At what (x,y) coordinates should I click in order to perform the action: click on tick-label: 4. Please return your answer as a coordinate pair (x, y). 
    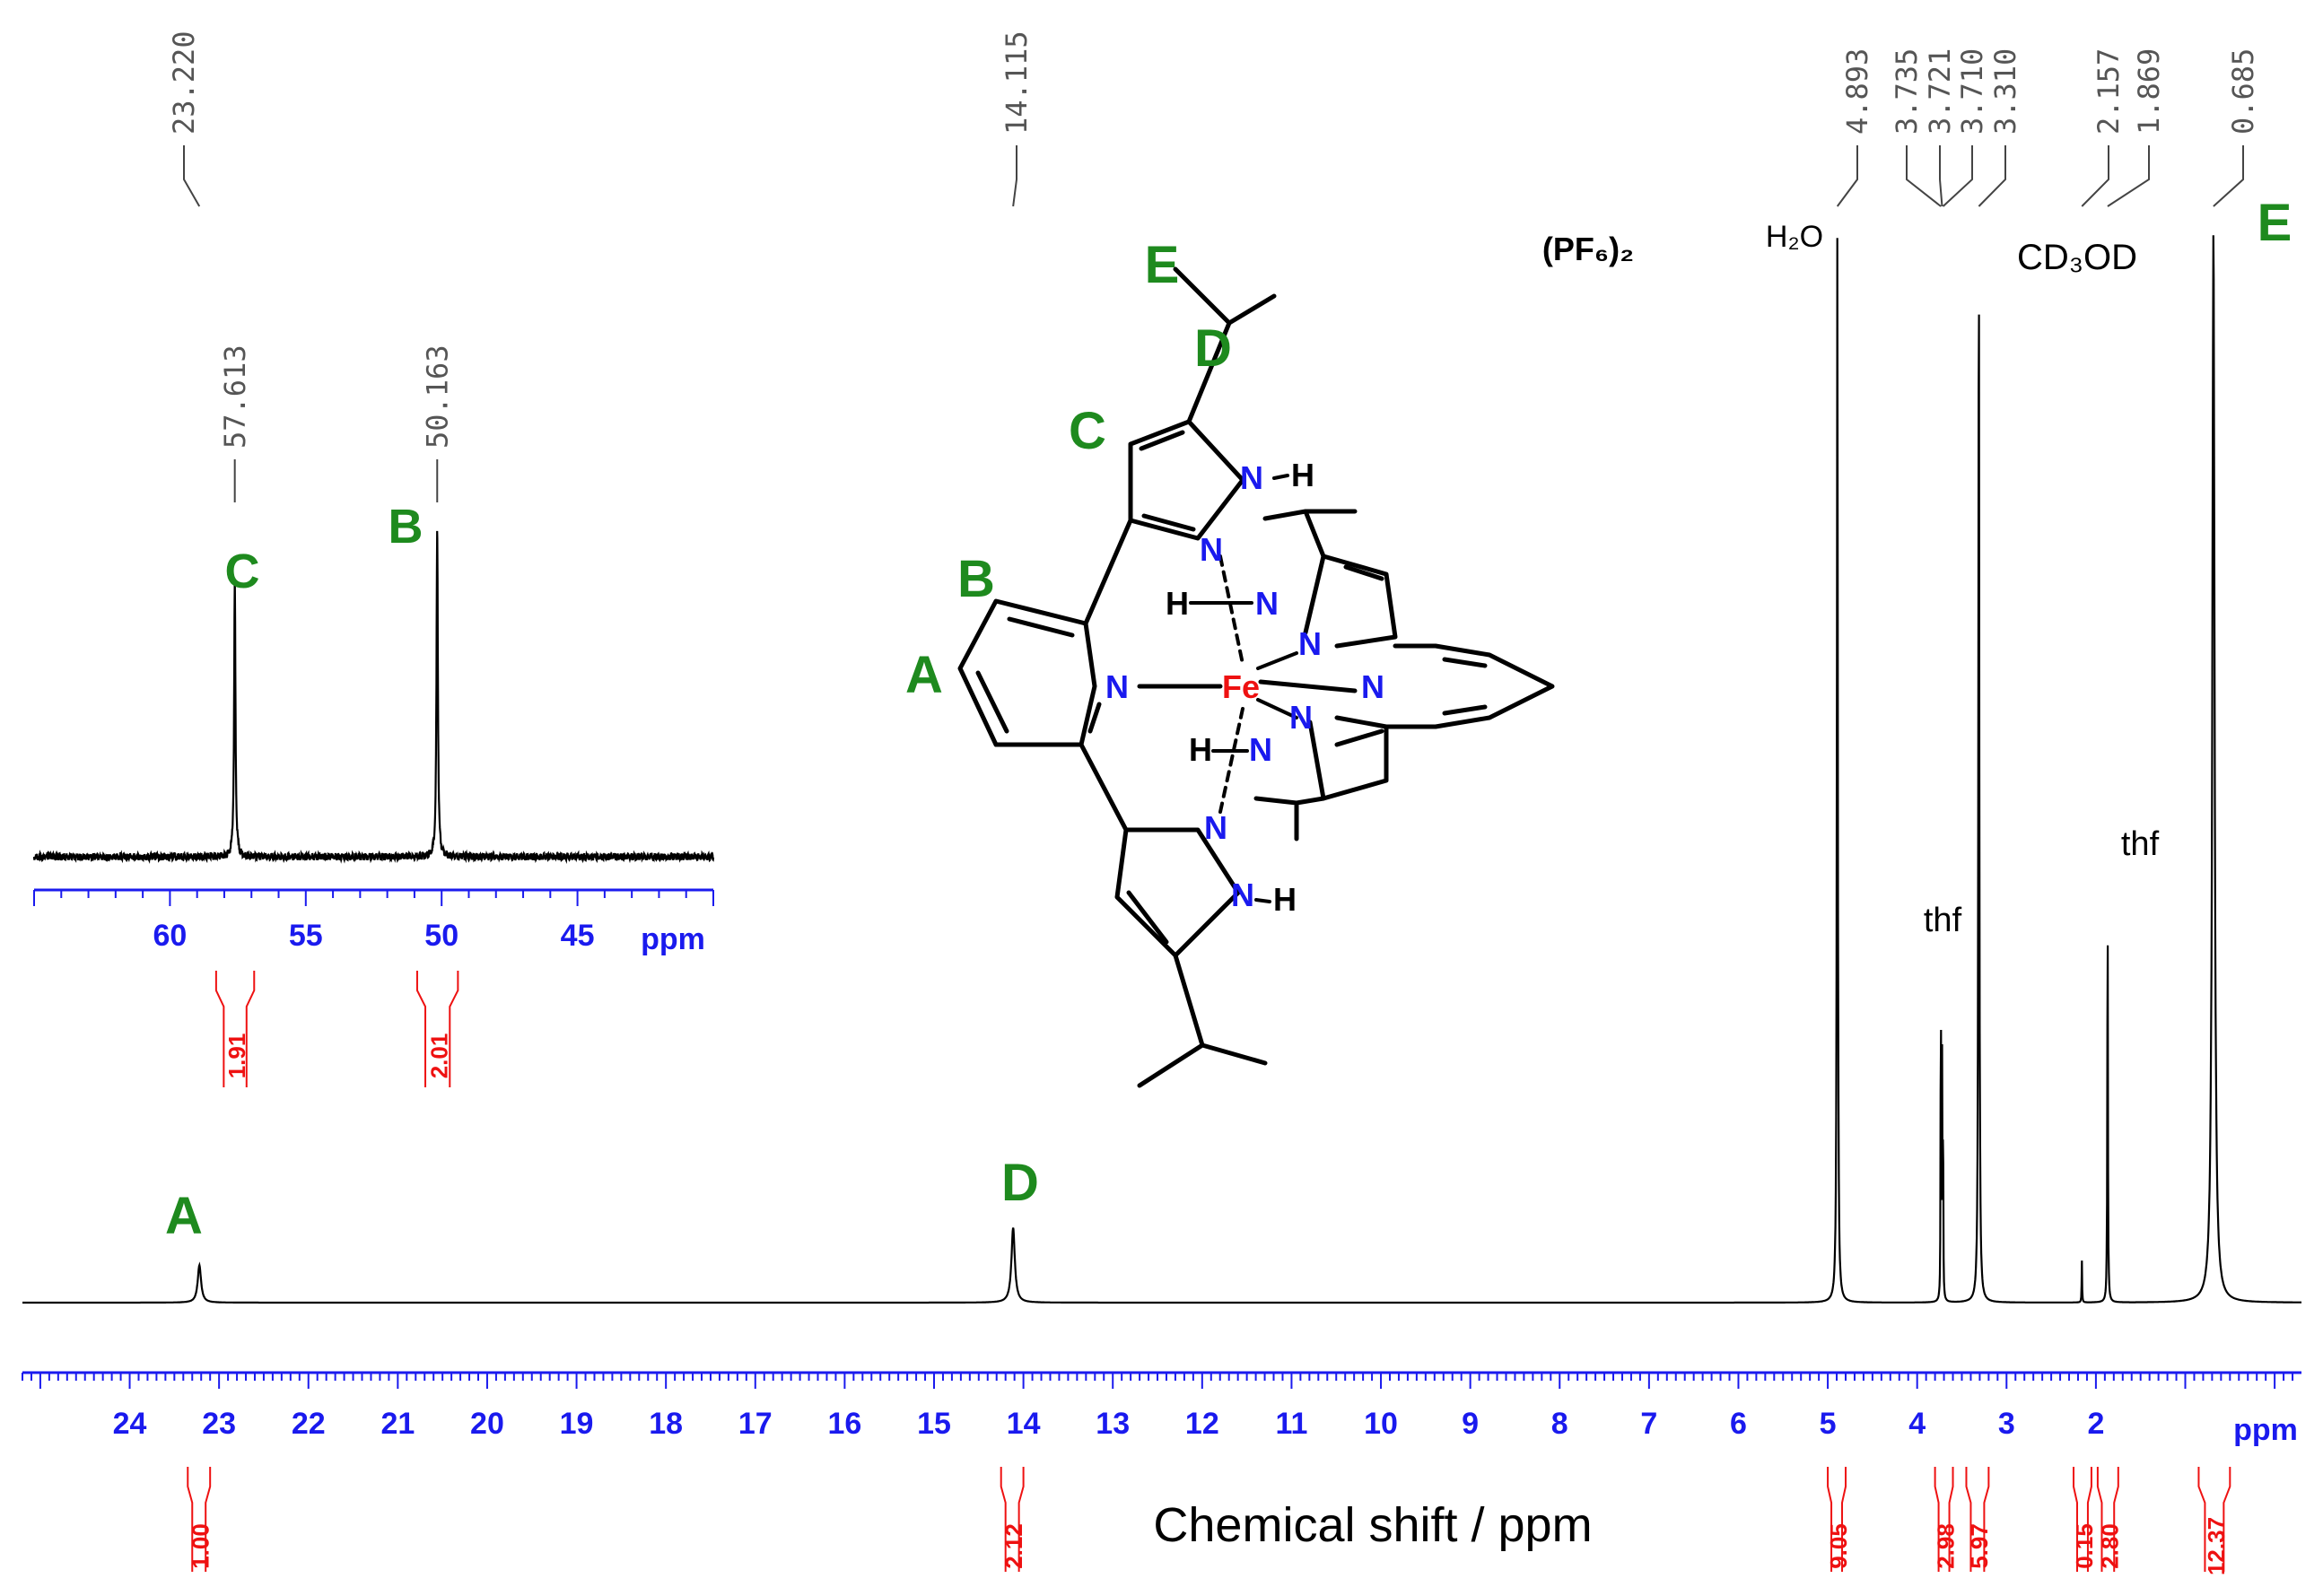
    Looking at the image, I should click on (1917, 1424).